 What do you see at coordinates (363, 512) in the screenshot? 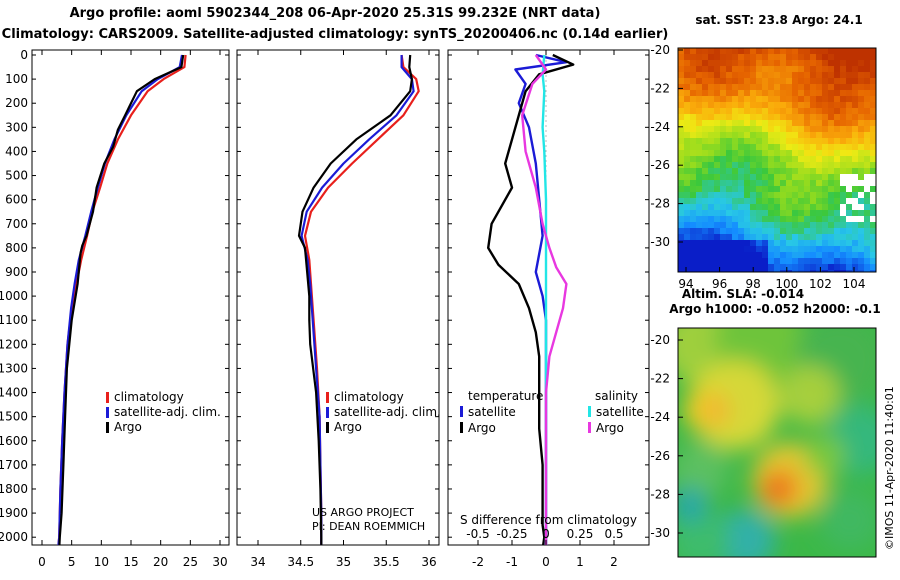
I see `project-annotation: US ARGO PROJECT` at bounding box center [363, 512].